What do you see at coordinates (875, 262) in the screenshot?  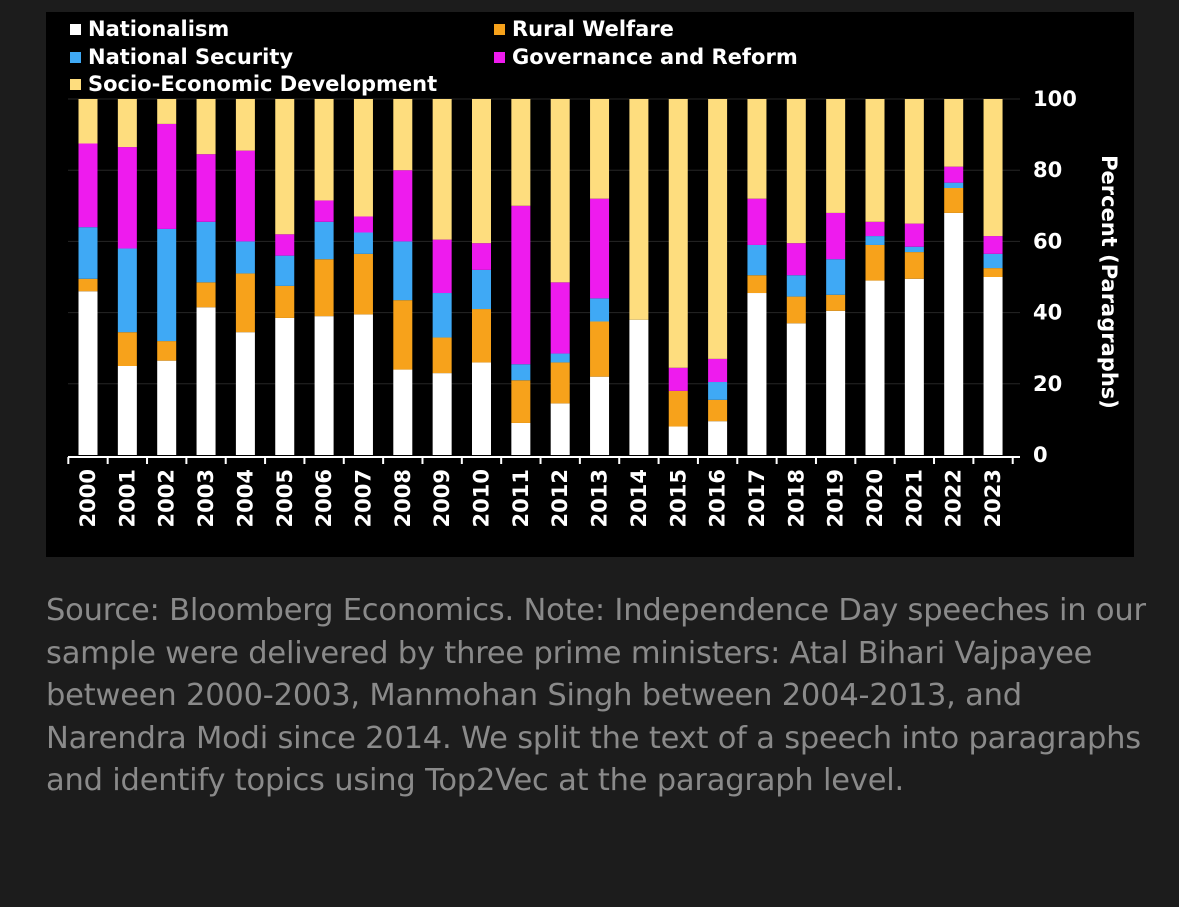 I see `bar-2020-rural-welfare` at bounding box center [875, 262].